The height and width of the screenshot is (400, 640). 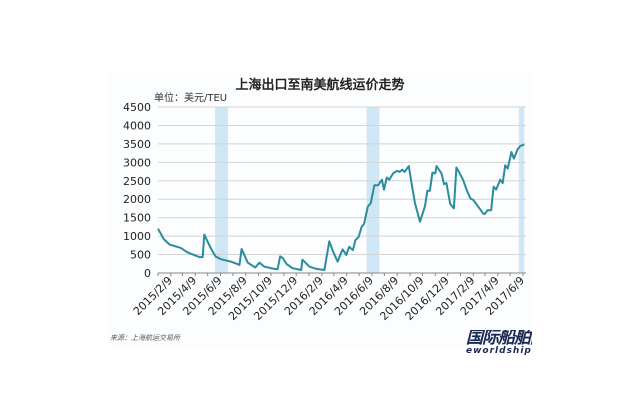 What do you see at coordinates (499, 339) in the screenshot?
I see `logo-cn-text: 国际船舶网` at bounding box center [499, 339].